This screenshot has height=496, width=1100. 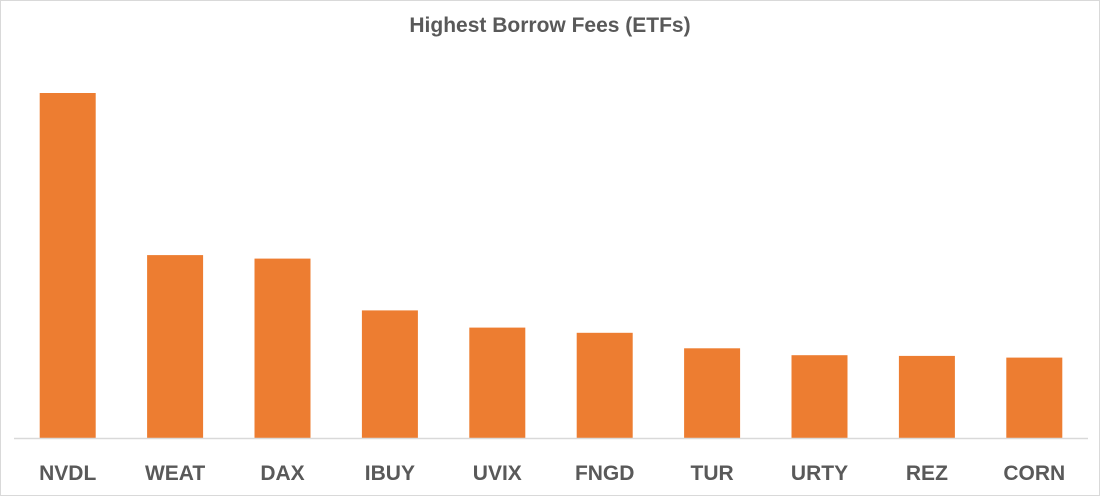 What do you see at coordinates (712, 473) in the screenshot?
I see `x-tick-label-tur: TUR` at bounding box center [712, 473].